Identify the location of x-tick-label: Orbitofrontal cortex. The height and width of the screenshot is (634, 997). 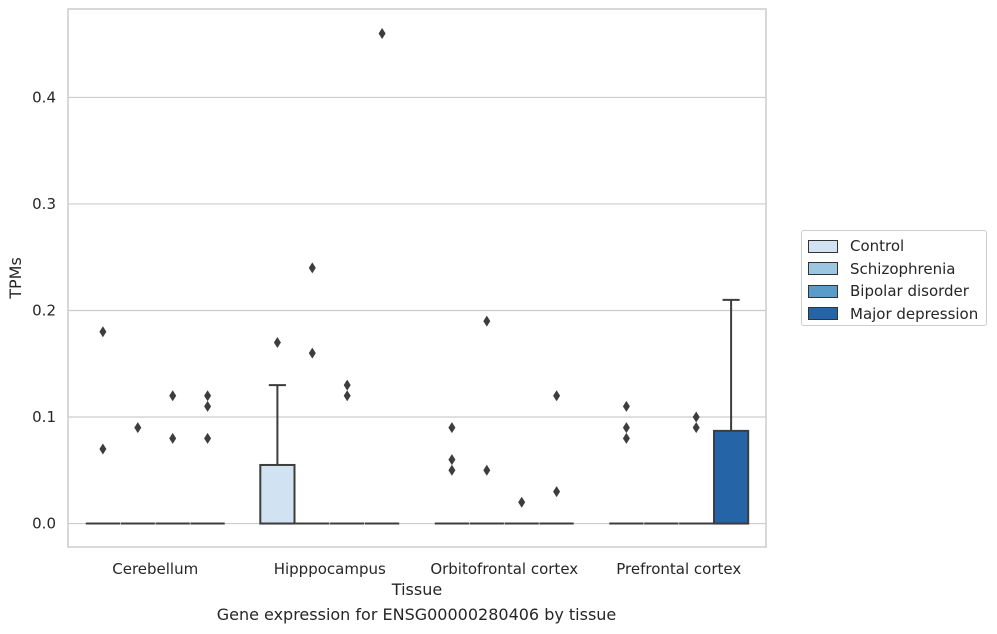
(504, 569).